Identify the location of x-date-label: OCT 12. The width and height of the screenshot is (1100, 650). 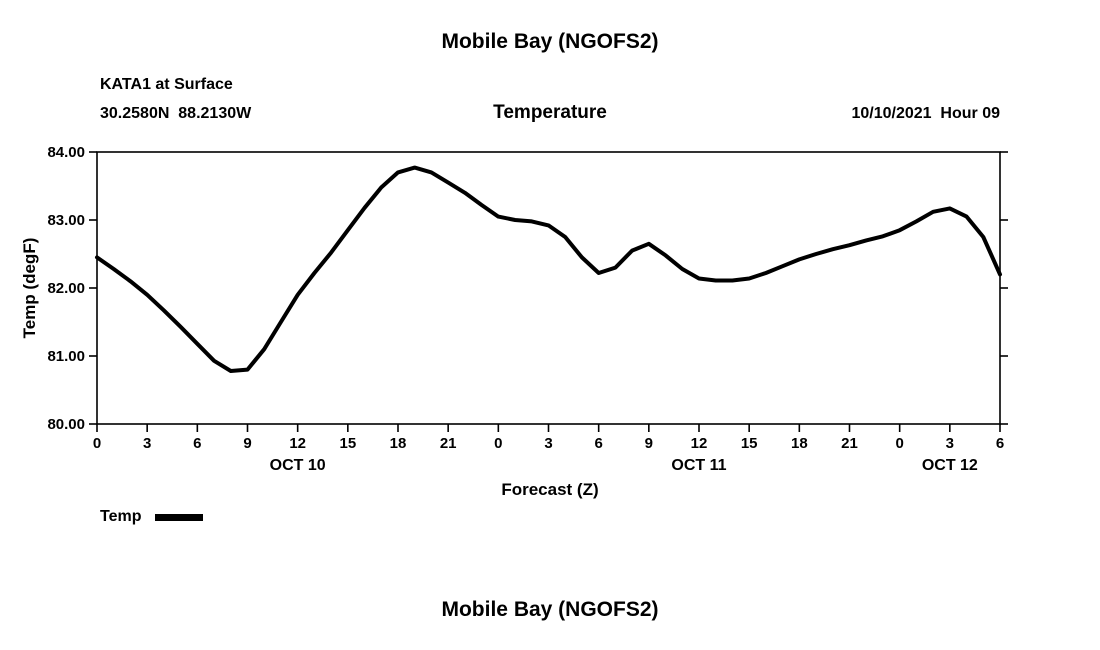
(950, 465).